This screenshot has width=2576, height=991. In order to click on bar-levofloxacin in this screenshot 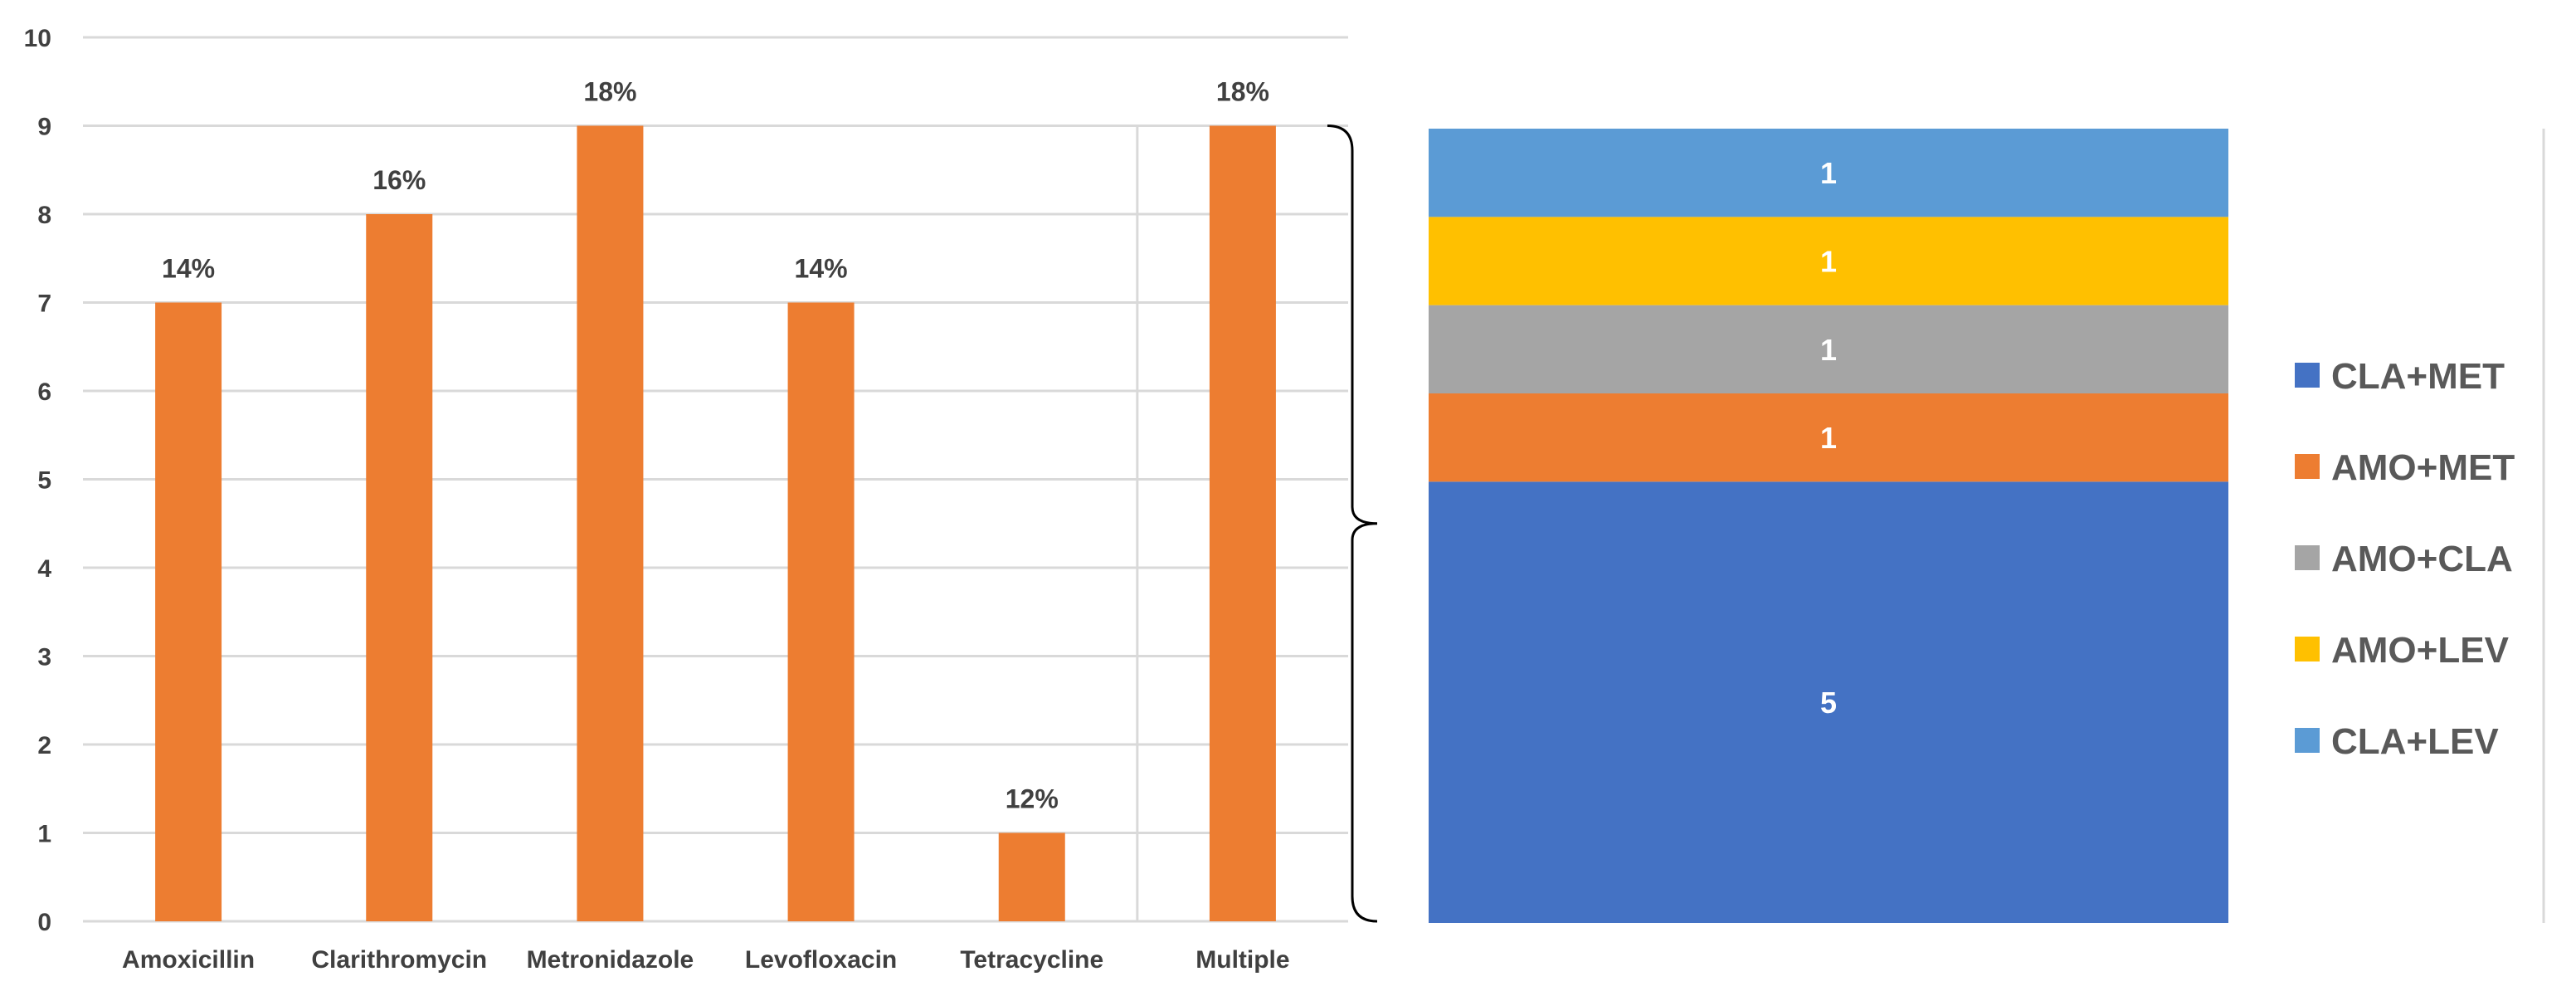, I will do `click(821, 611)`.